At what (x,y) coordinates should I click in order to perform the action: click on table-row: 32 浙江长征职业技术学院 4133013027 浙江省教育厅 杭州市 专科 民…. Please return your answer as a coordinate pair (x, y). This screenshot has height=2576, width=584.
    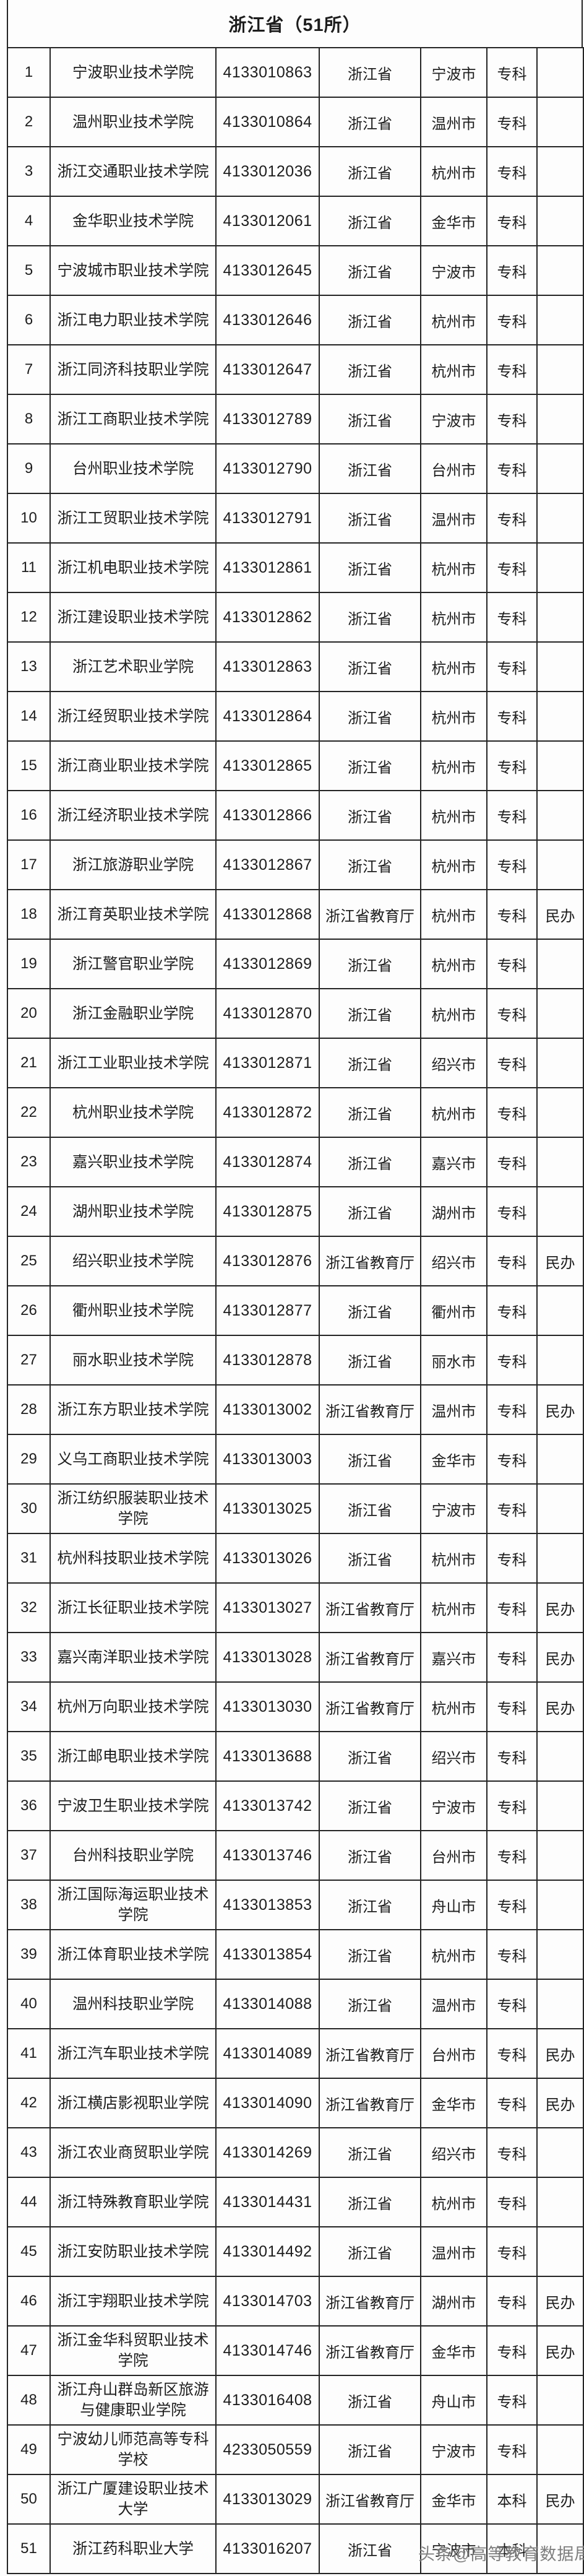
    Looking at the image, I should click on (295, 1607).